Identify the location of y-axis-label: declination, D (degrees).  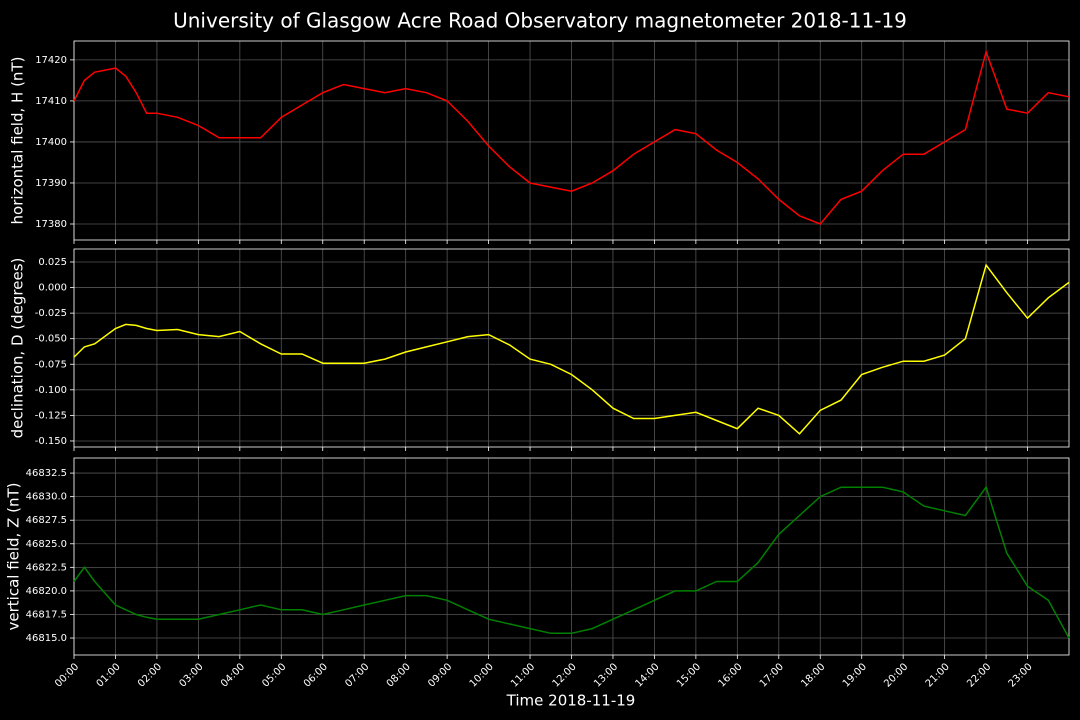
(18, 348).